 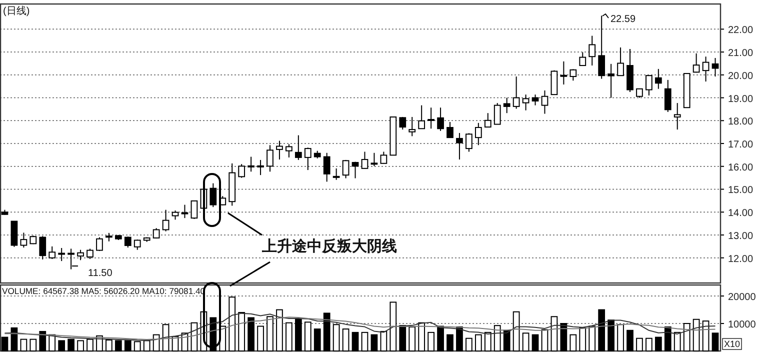 I want to click on y-tick-label: 21.00, so click(x=741, y=54).